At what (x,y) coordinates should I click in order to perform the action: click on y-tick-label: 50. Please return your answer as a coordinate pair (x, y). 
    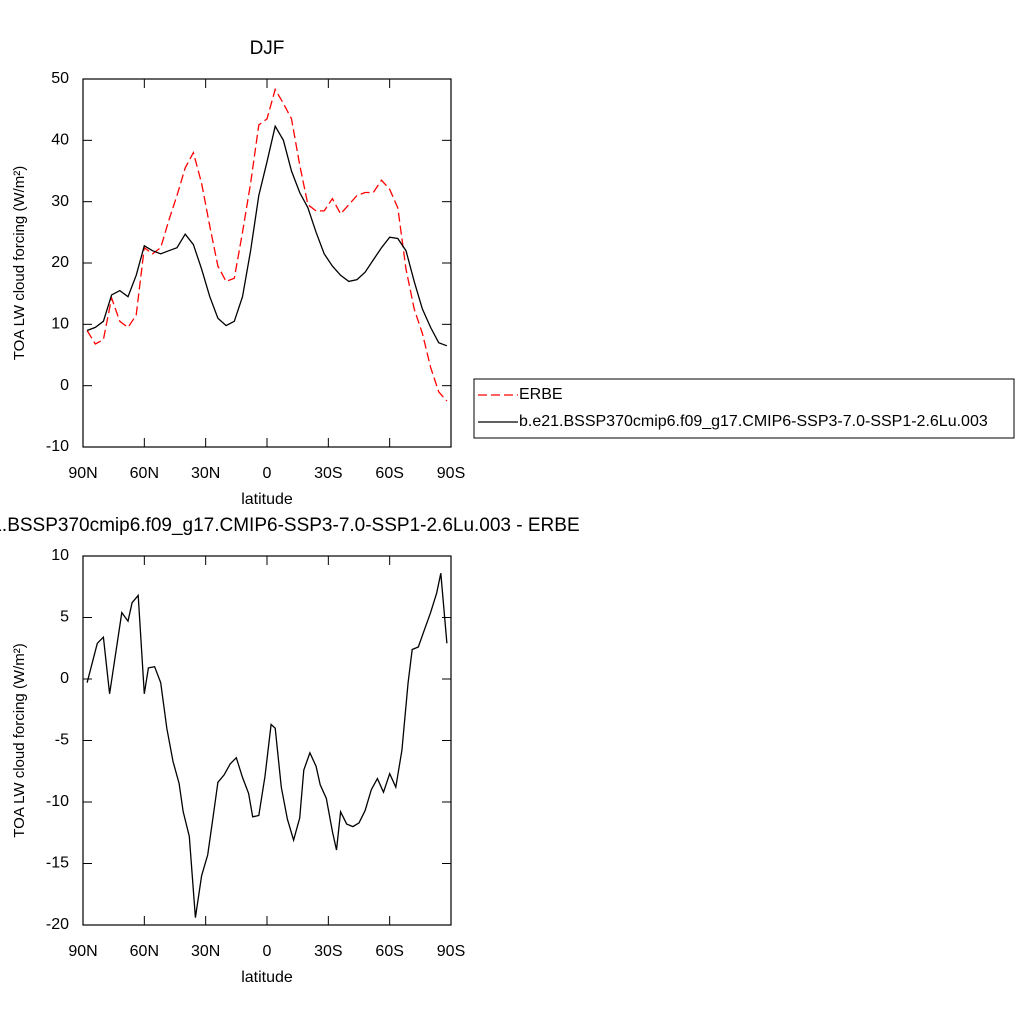
    Looking at the image, I should click on (60, 78).